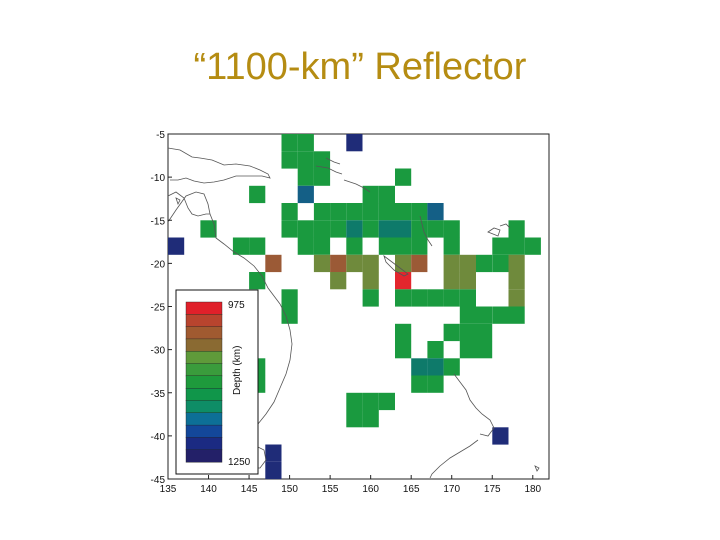  I want to click on y-tick-label: -20, so click(158, 264).